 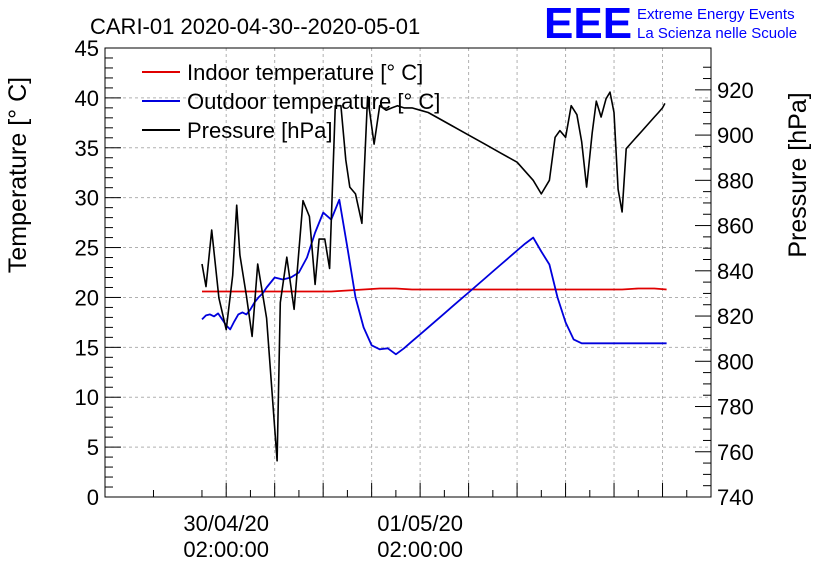 I want to click on y-left-axis-label: Temperature [° C], so click(x=18, y=175).